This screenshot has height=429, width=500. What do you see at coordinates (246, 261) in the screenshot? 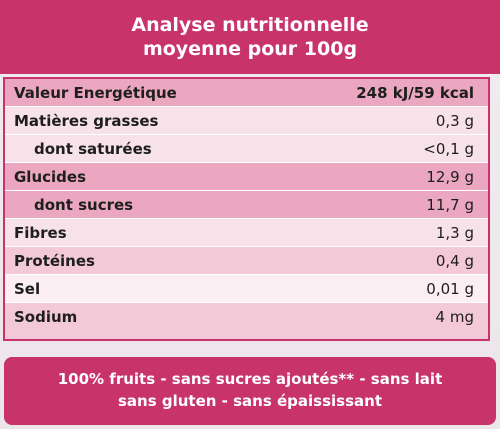
I see `row-proteins: Protéines 0,4 g` at bounding box center [246, 261].